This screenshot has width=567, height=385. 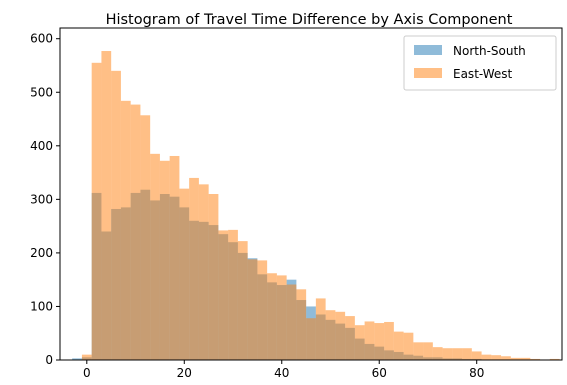 I want to click on y-tick-label-300: 300, so click(x=41, y=199).